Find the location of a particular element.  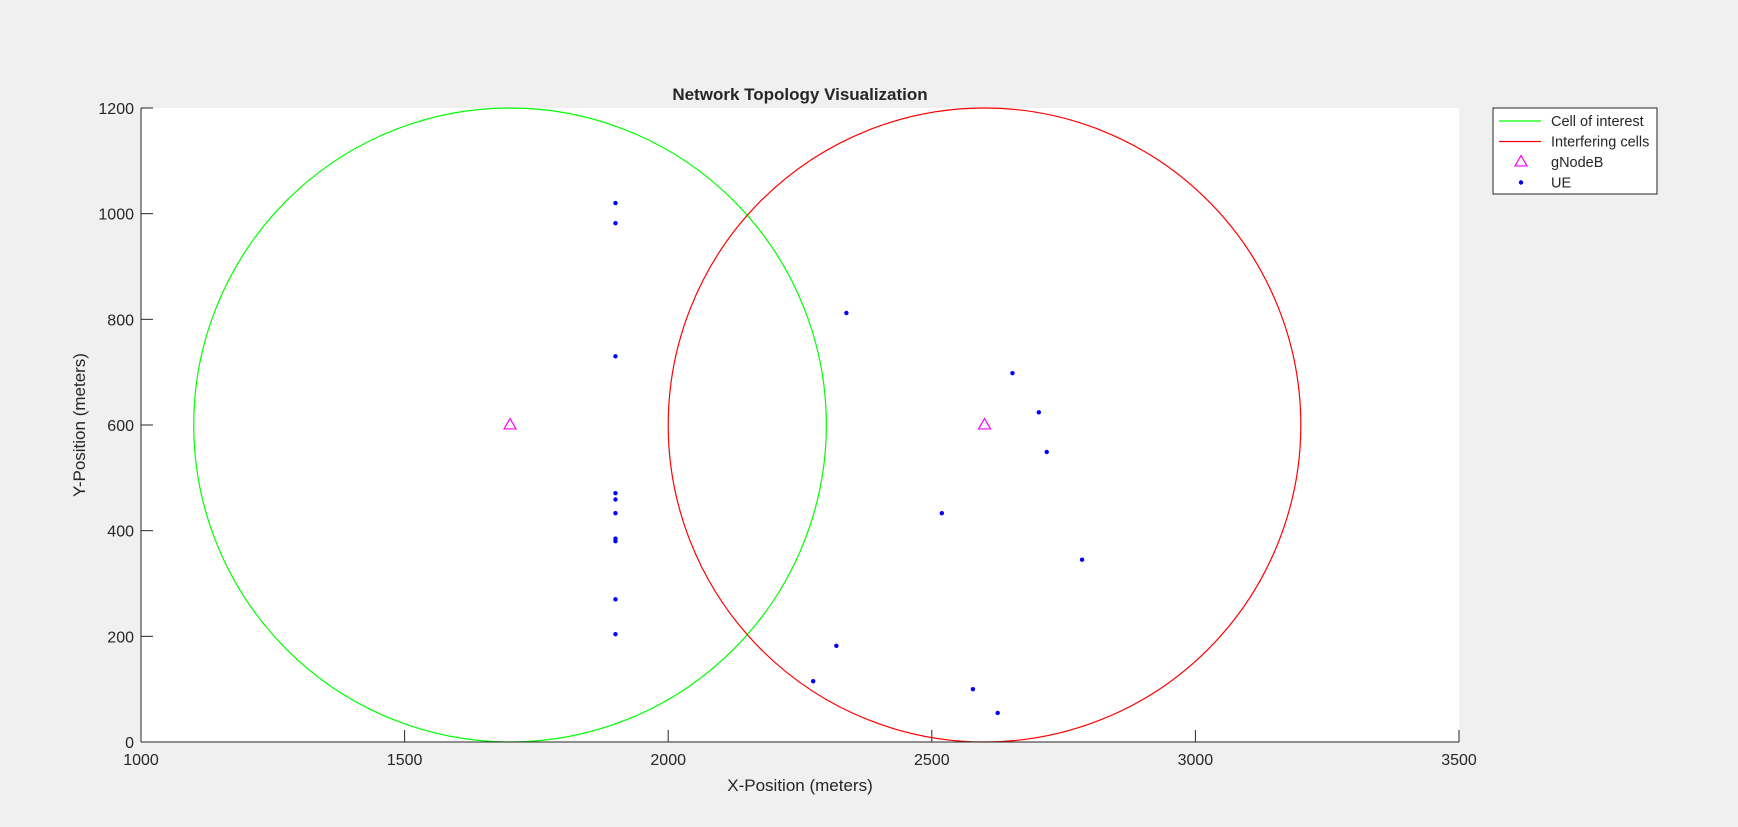

legend-label-gnodeb: gNodeB is located at coordinates (1577, 163).